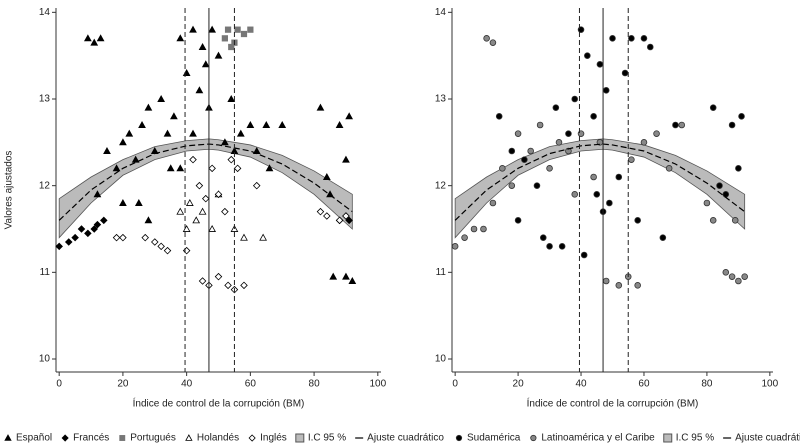 This screenshot has width=800, height=448. What do you see at coordinates (327, 438) in the screenshot?
I see `legend-label: I.C 95 %` at bounding box center [327, 438].